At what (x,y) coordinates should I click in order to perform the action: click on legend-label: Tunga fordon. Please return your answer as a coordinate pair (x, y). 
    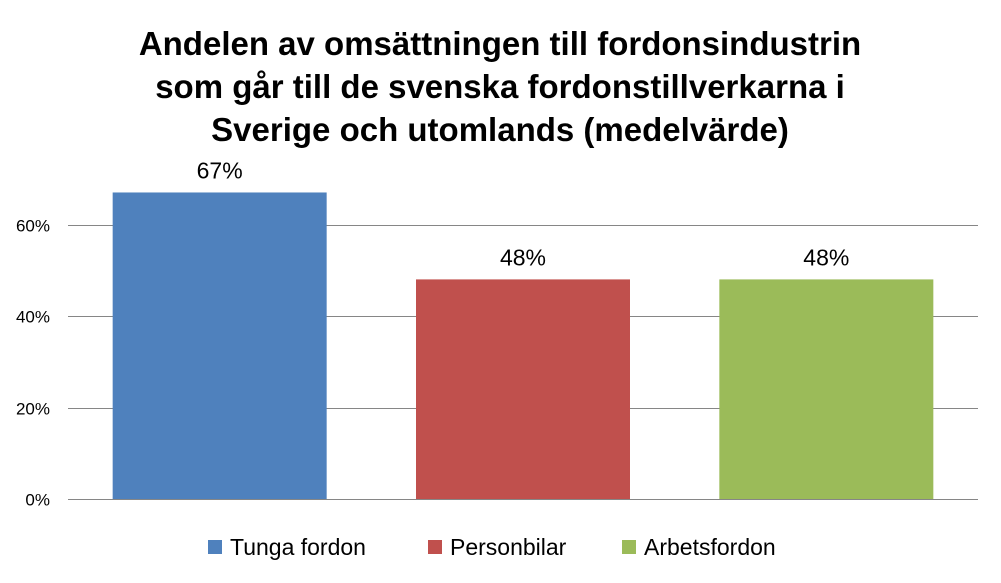
    Looking at the image, I should click on (298, 547).